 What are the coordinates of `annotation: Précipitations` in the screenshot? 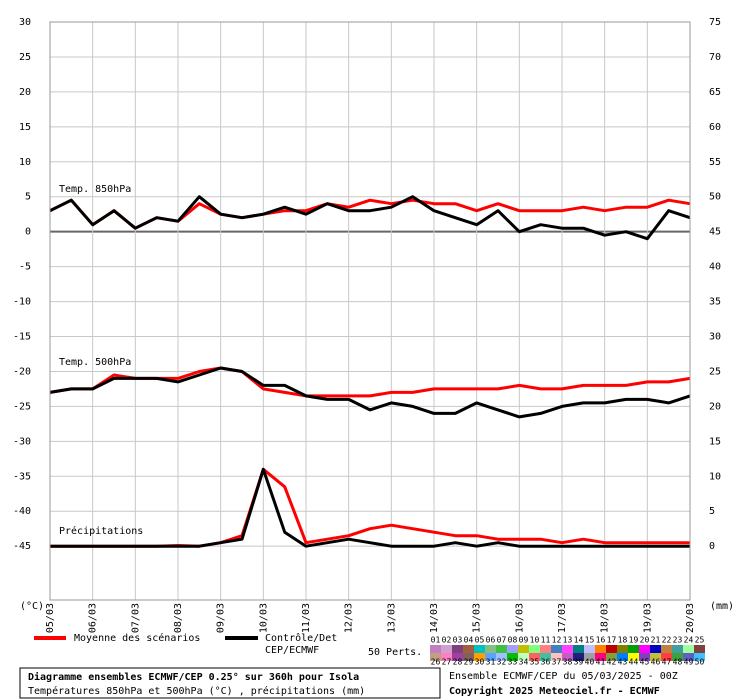 It's located at (101, 531).